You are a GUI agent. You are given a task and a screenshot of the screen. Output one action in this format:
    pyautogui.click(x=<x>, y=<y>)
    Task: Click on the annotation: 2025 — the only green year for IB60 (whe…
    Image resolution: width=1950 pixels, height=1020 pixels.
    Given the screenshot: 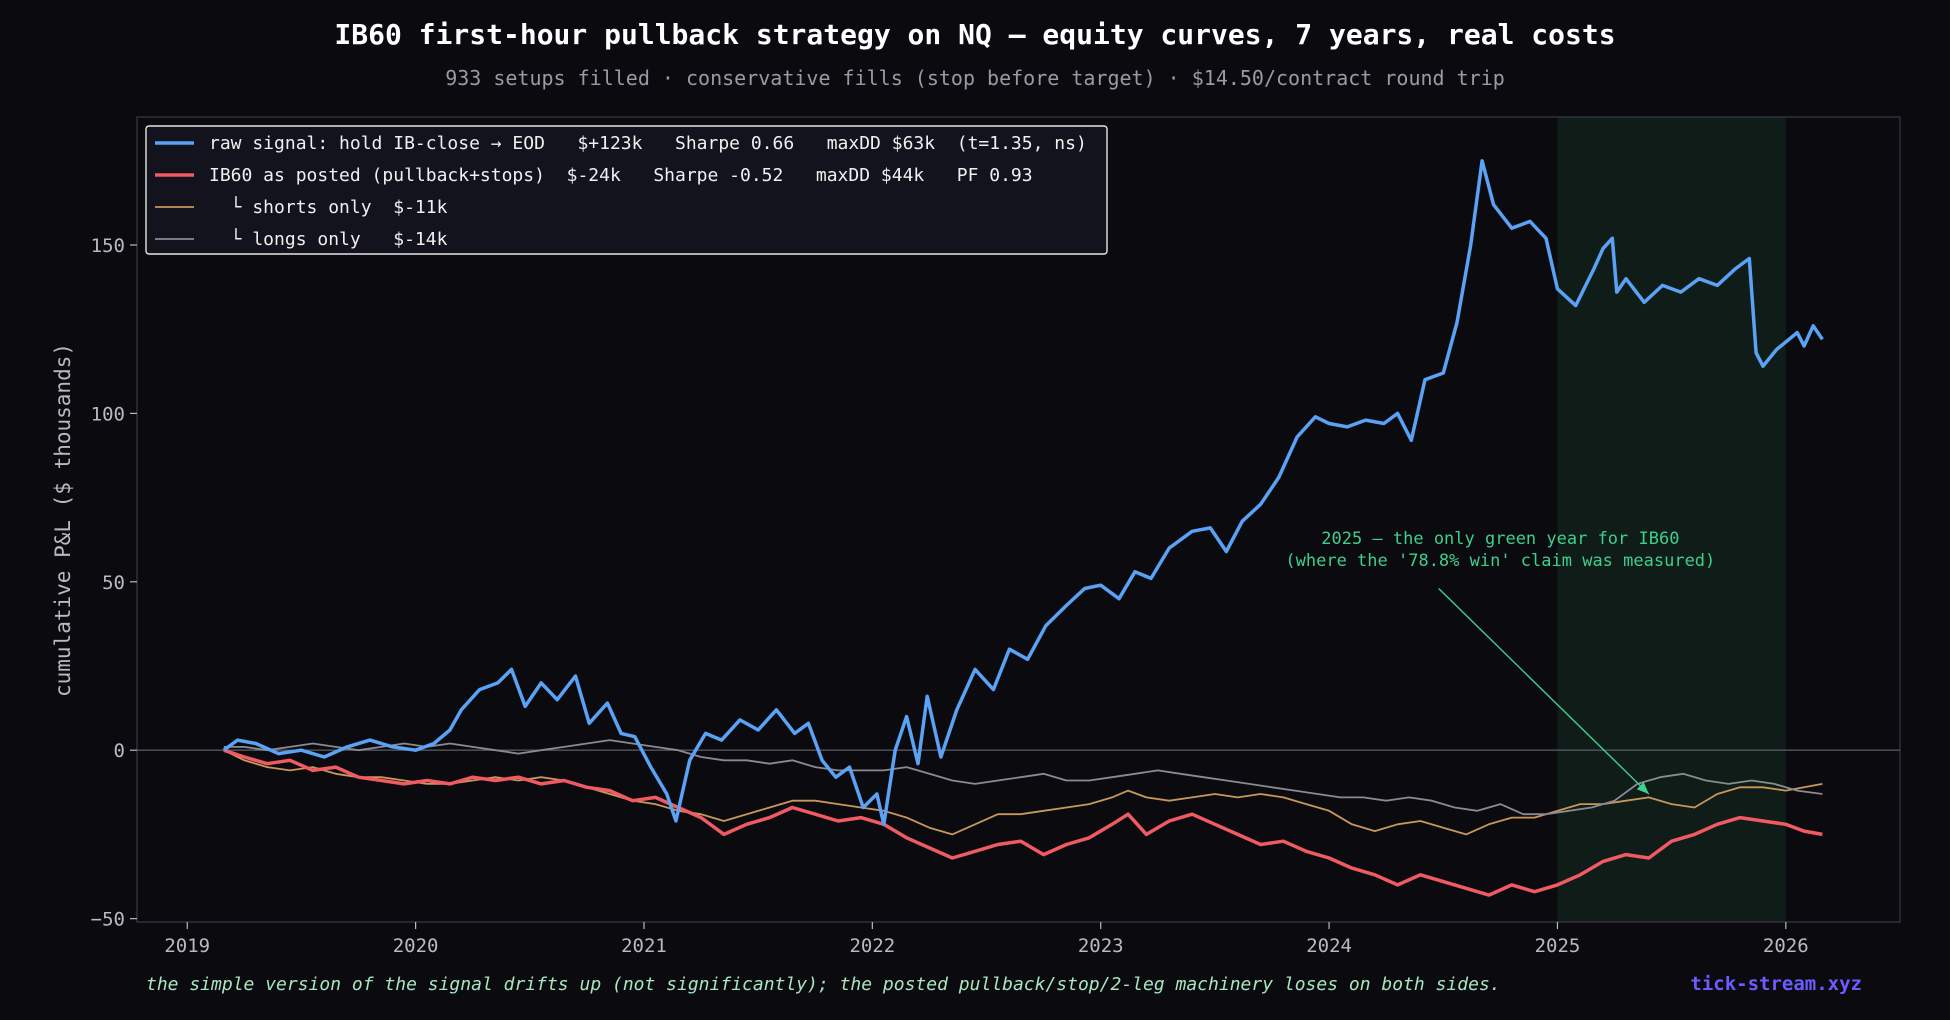 What is the action you would take?
    pyautogui.click(x=1500, y=662)
    